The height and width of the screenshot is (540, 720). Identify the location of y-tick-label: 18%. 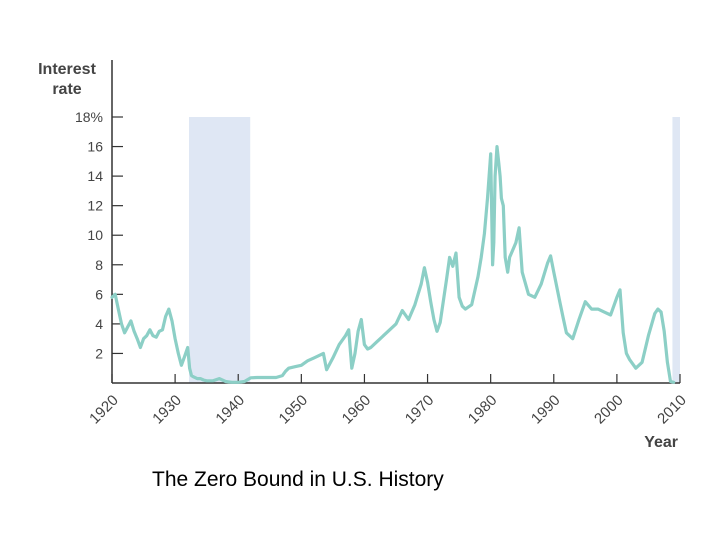
(89, 117).